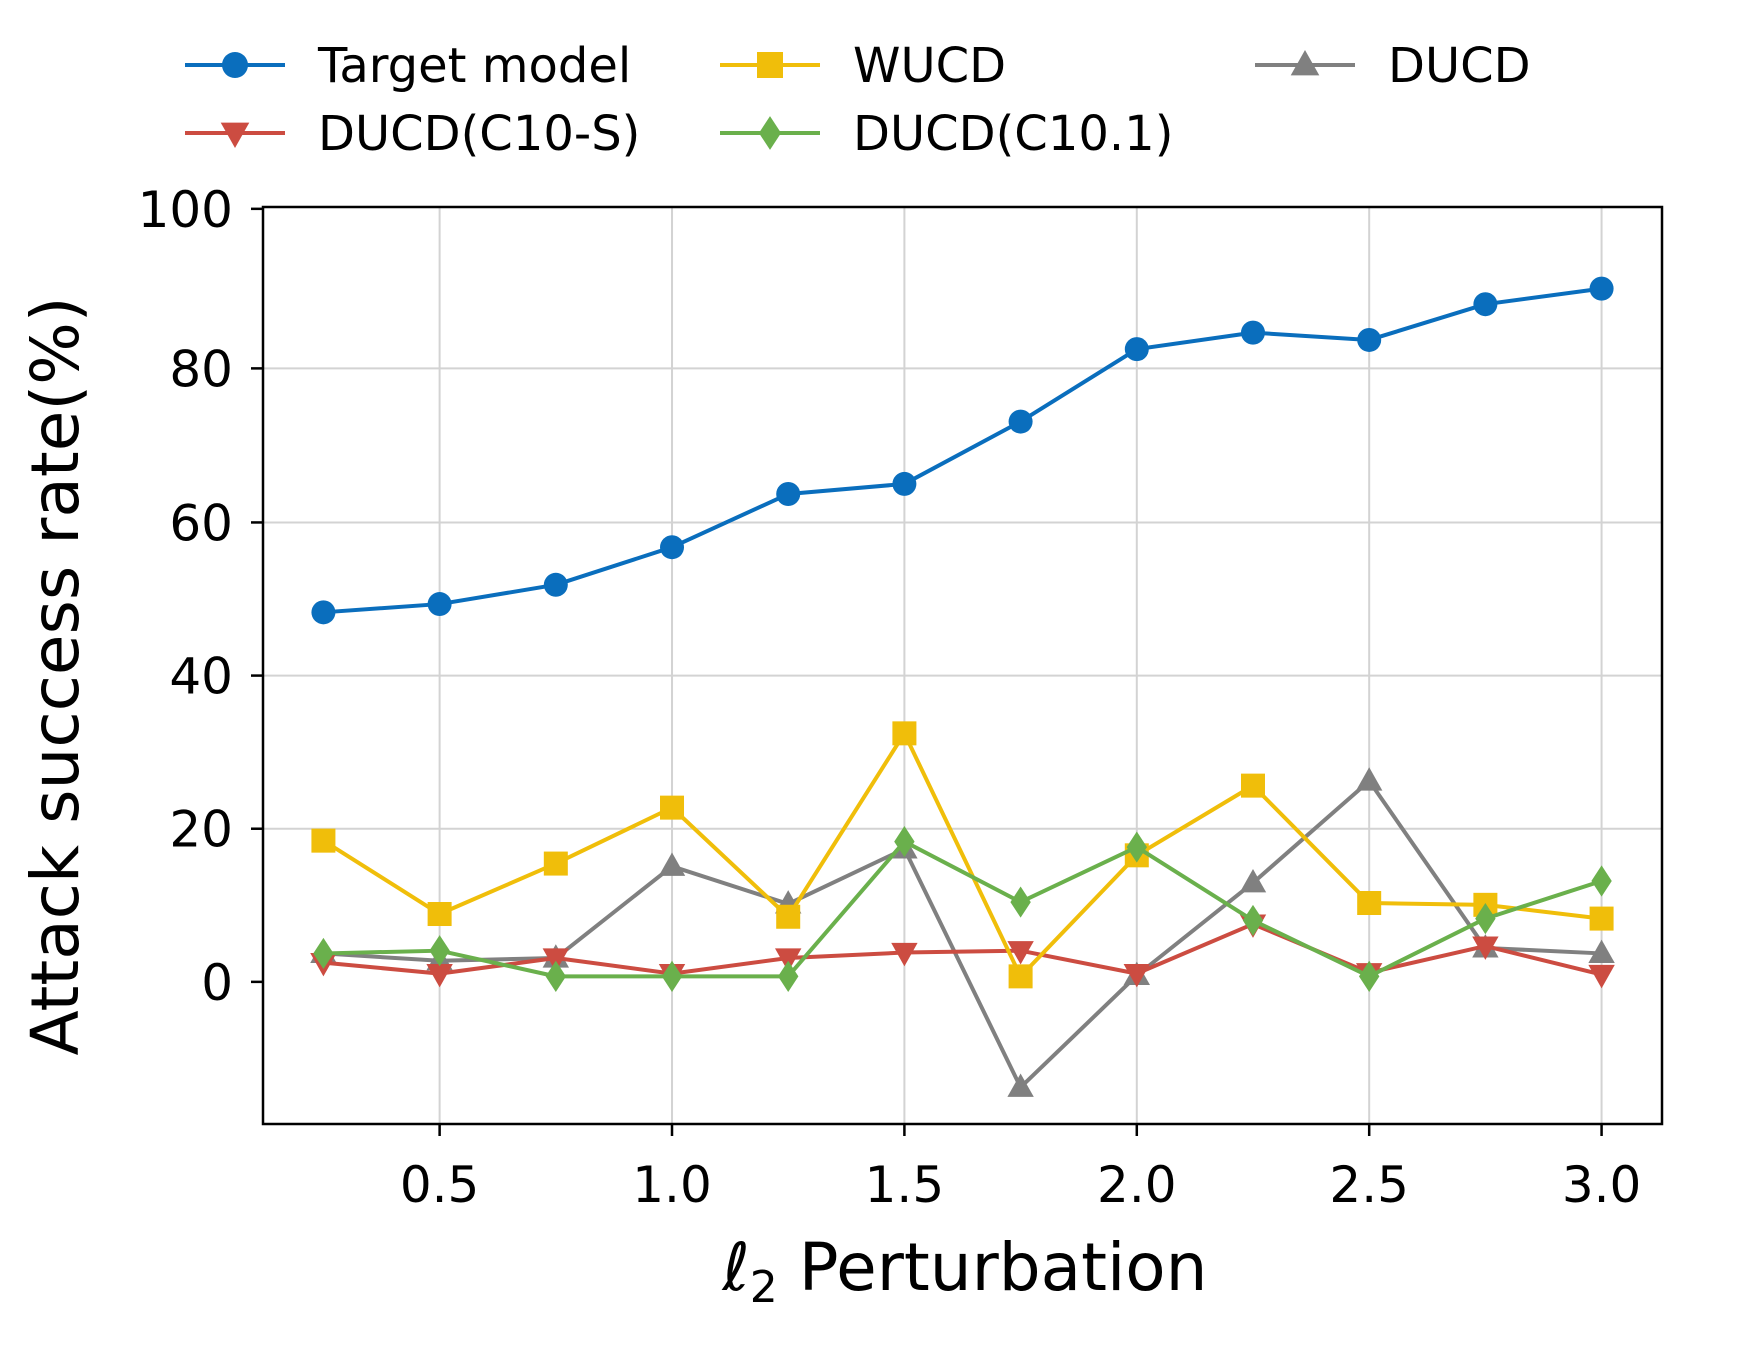 This screenshot has width=1748, height=1364. I want to click on series-wucd, so click(962, 855).